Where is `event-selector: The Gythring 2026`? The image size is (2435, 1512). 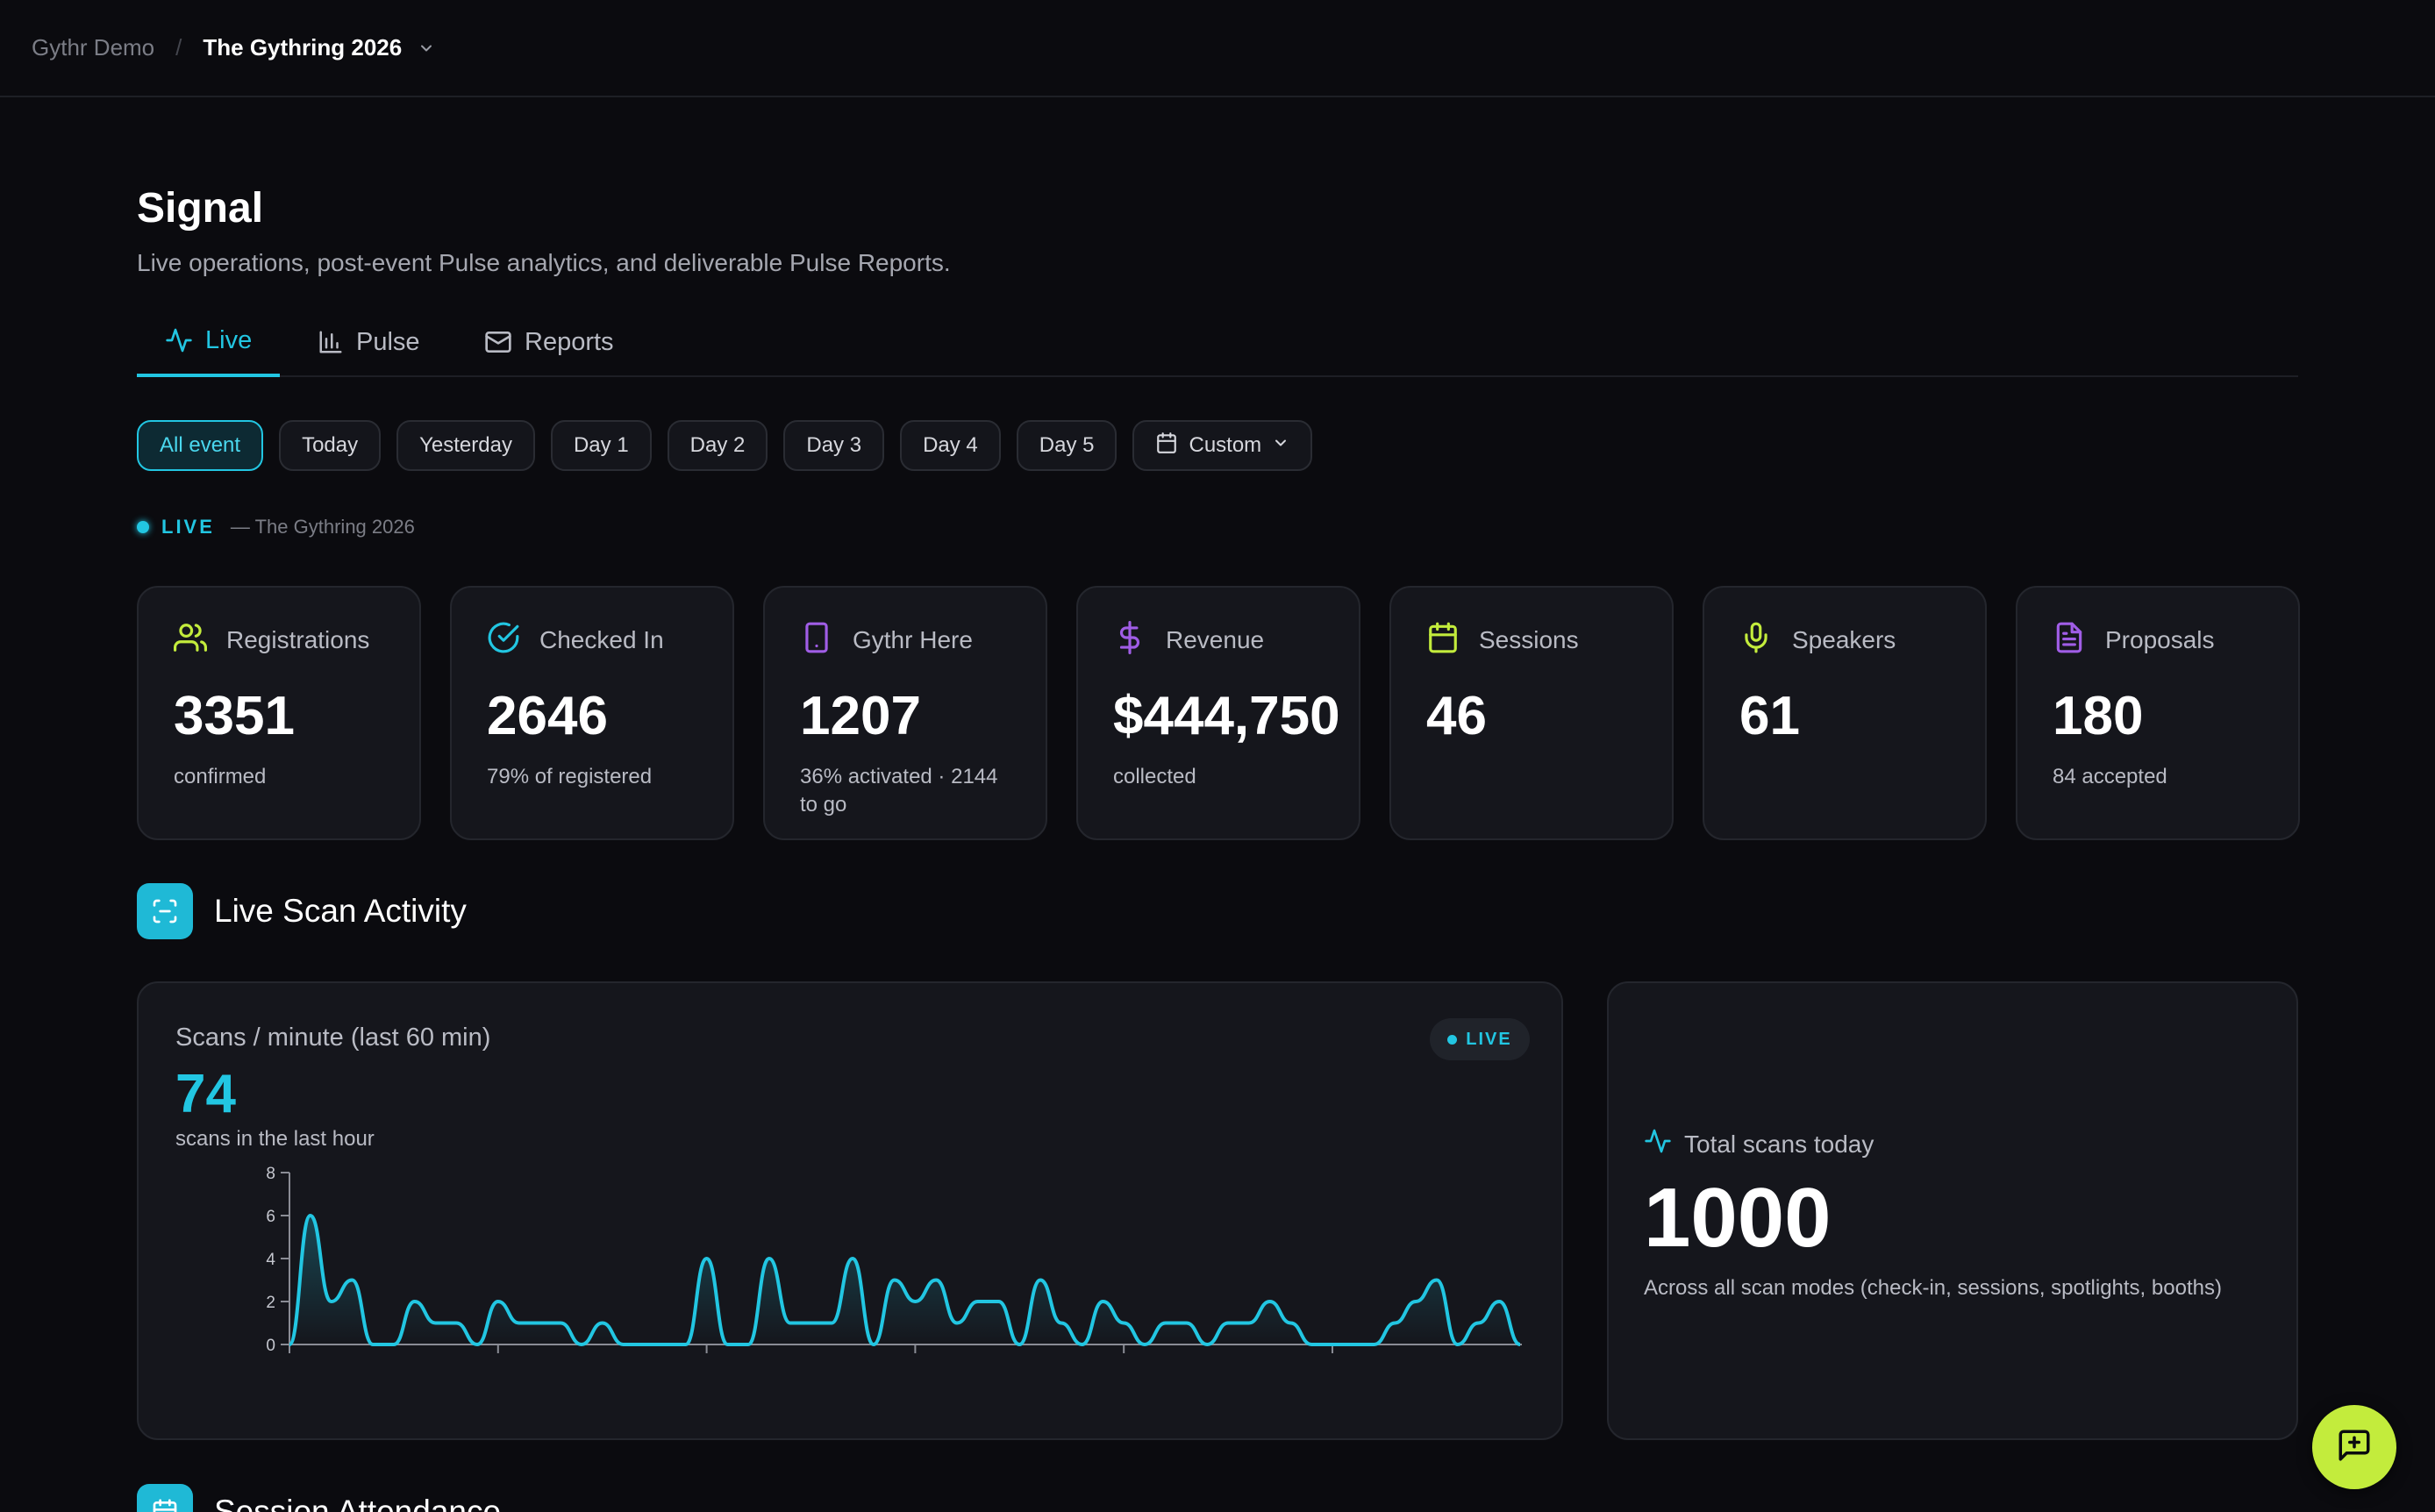
event-selector: The Gythring 2026 is located at coordinates (303, 47).